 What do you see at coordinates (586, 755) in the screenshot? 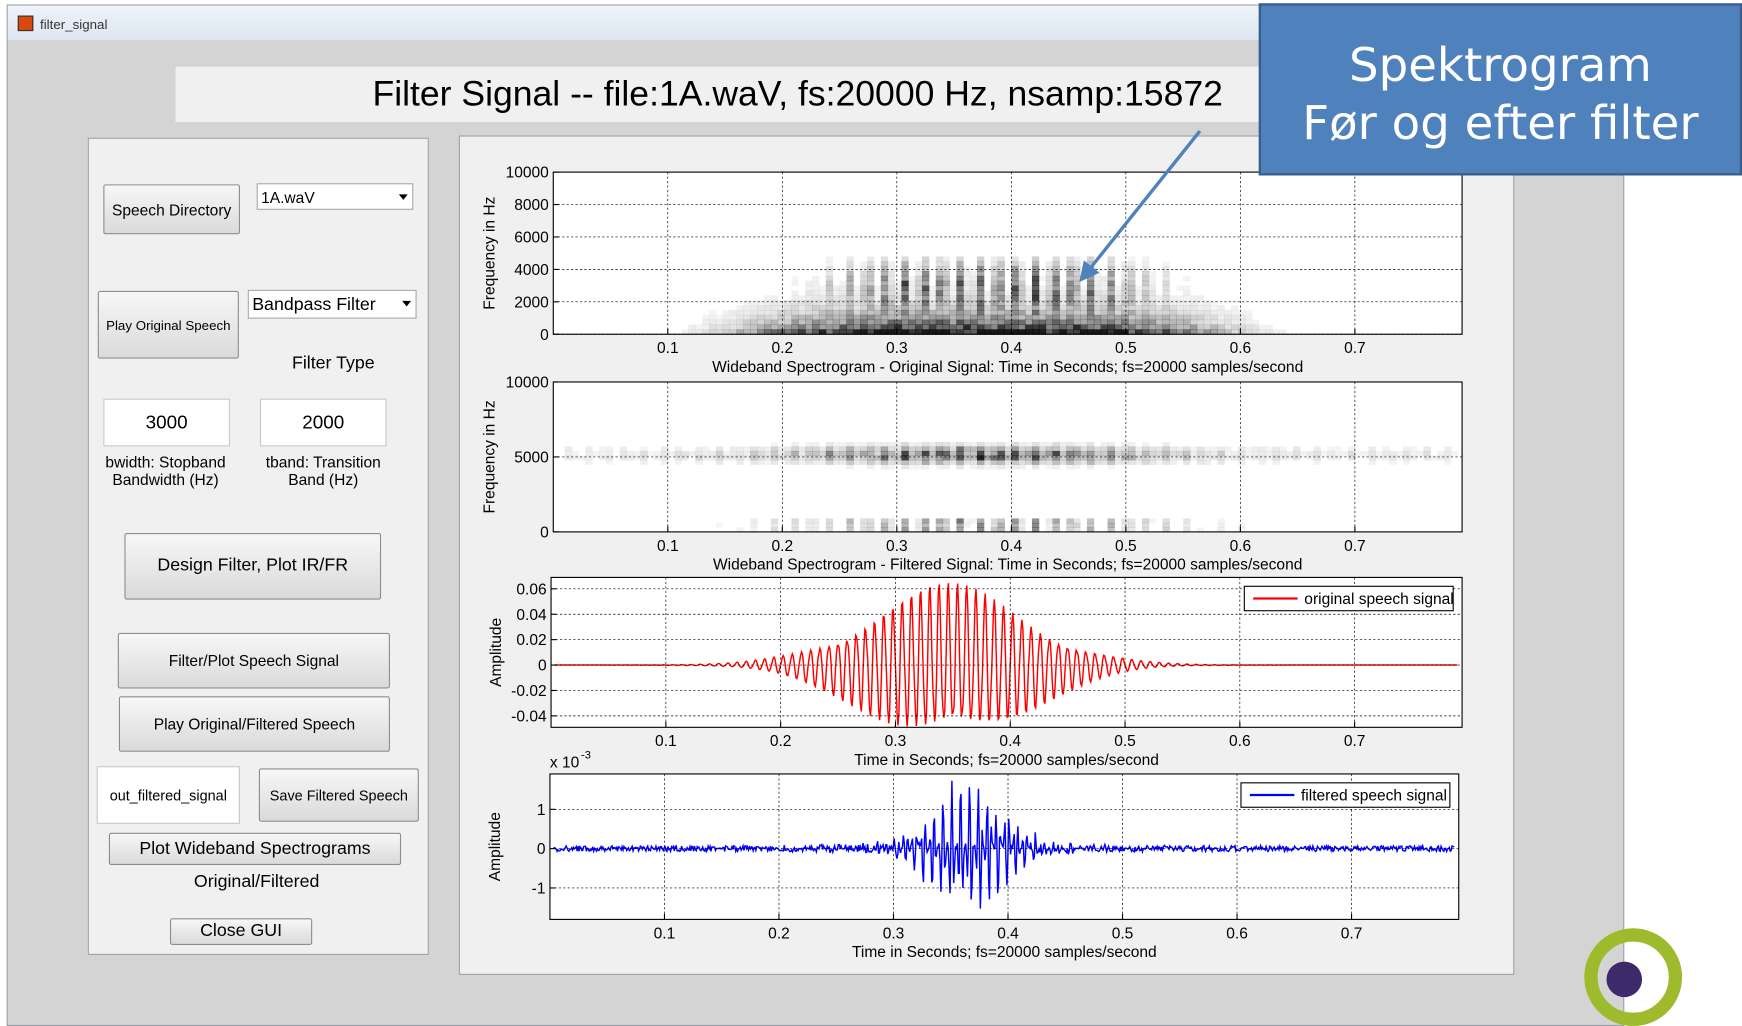
I see `axis-exponent-power: -3` at bounding box center [586, 755].